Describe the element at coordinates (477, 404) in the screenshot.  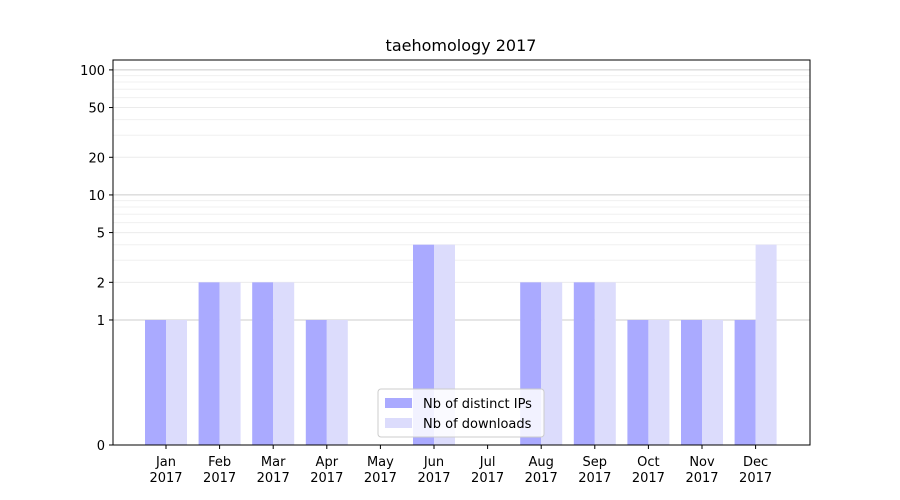
I see `legend-label: Nb of distinct IPs` at that location.